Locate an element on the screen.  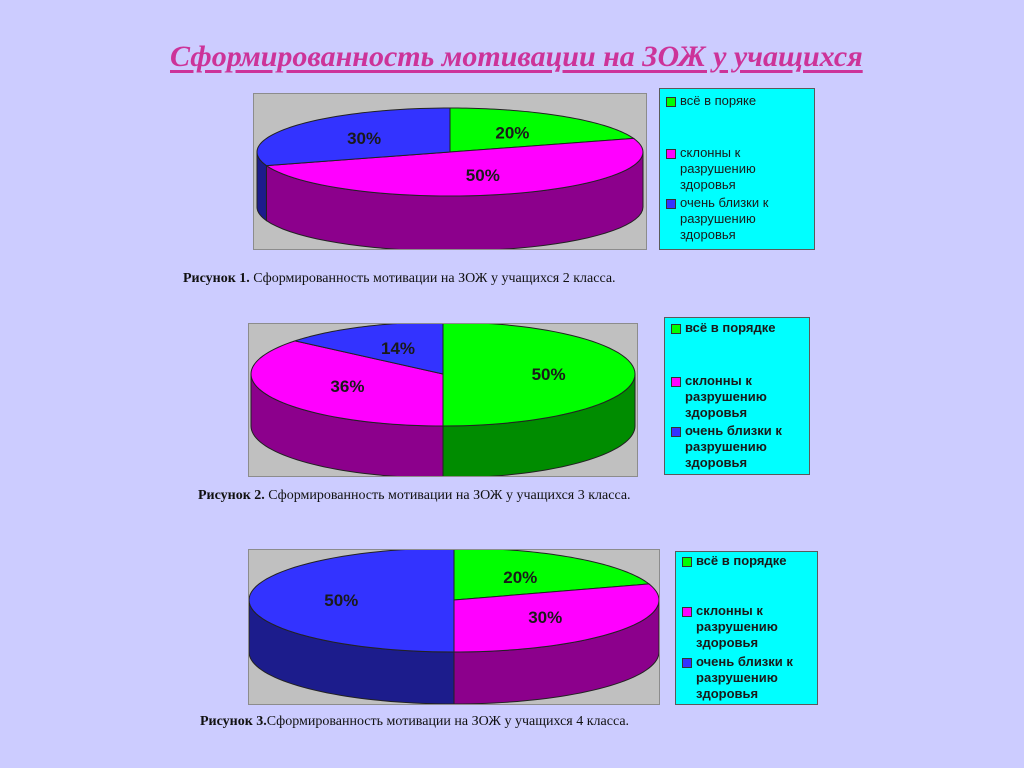
caption-figure-number: Рисунок 3. is located at coordinates (233, 721).